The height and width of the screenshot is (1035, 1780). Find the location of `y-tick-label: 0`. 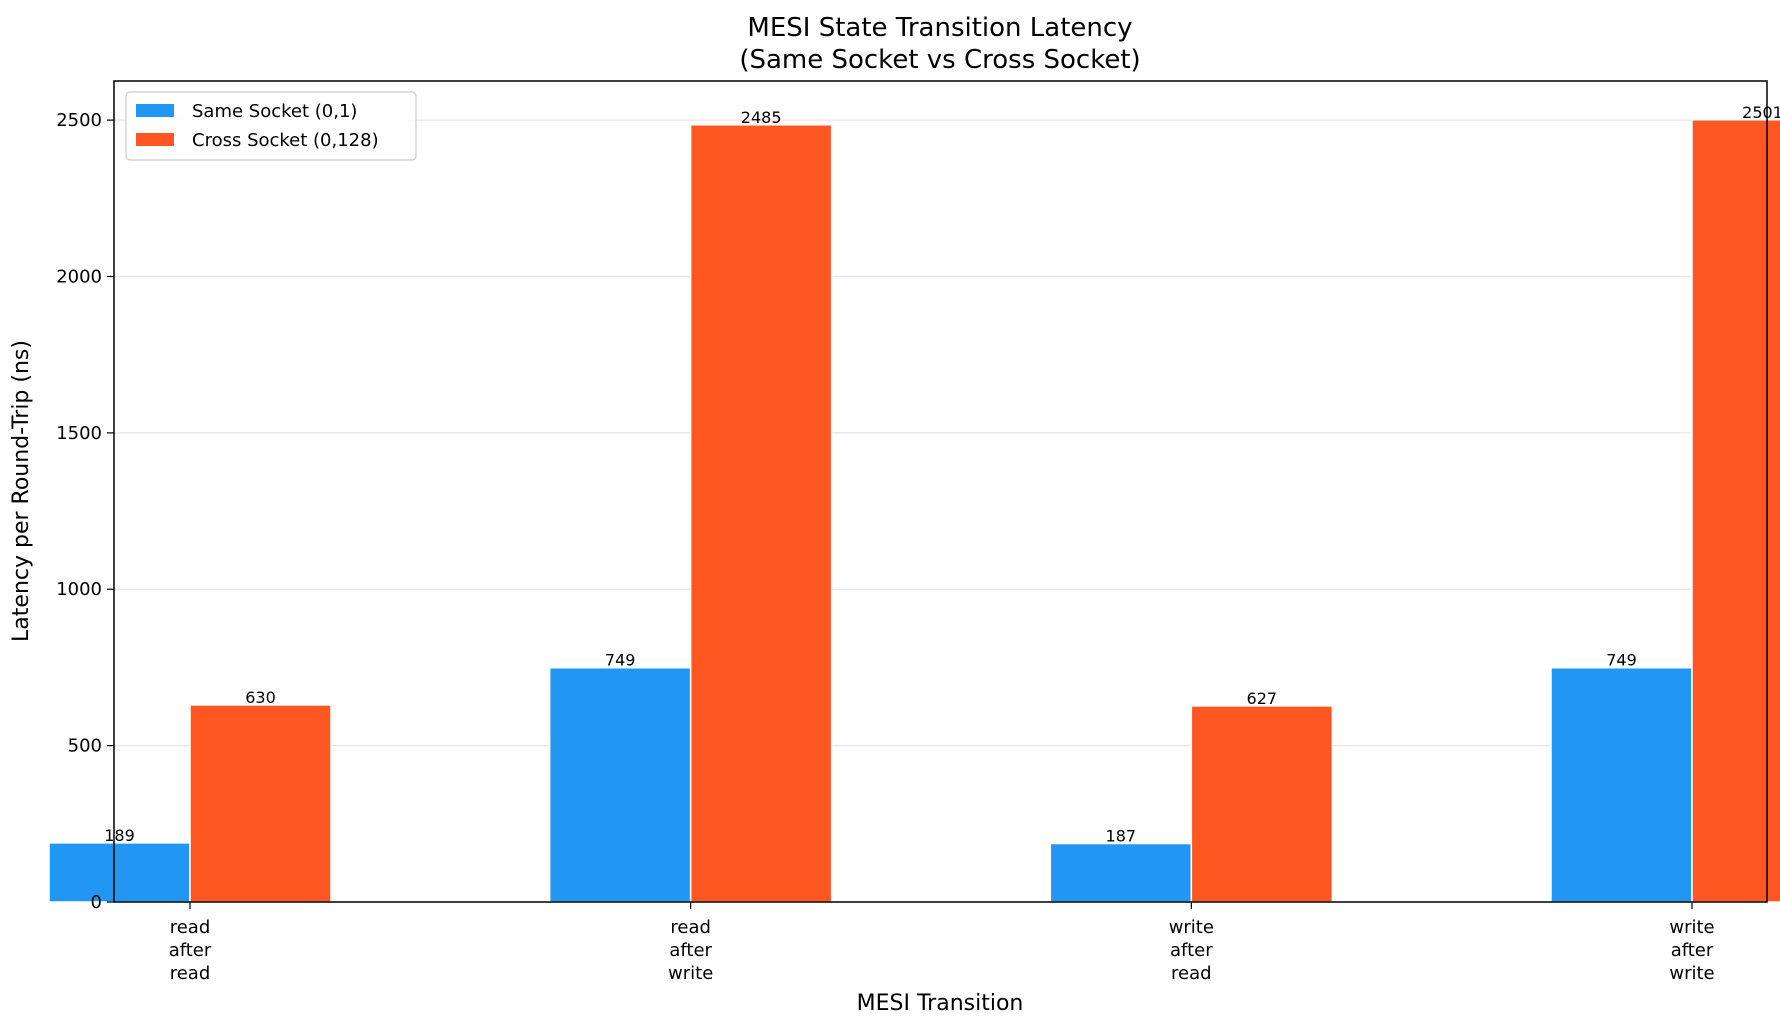

y-tick-label: 0 is located at coordinates (96, 902).